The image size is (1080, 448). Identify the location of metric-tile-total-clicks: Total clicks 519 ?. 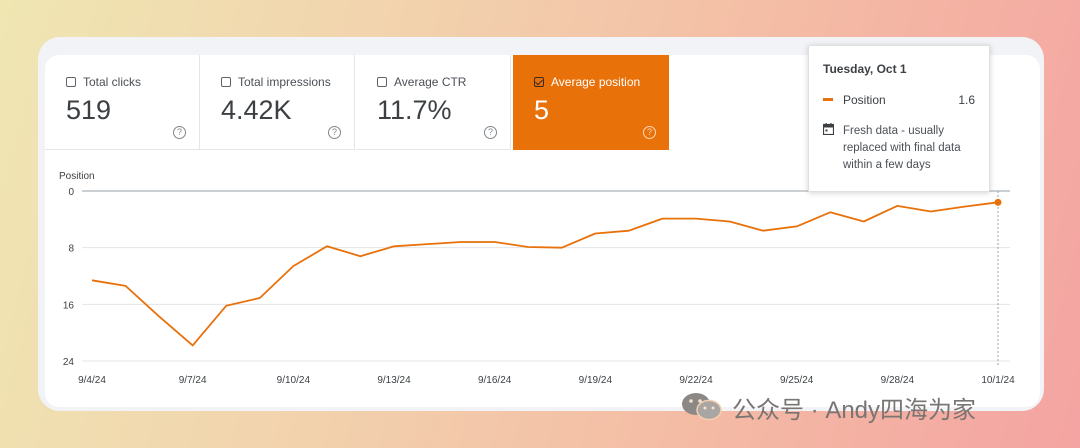
(122, 102).